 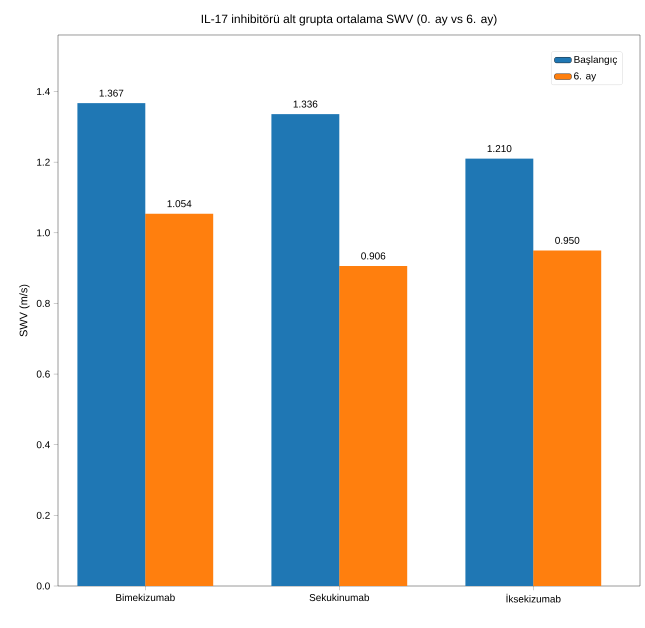 What do you see at coordinates (306, 104) in the screenshot?
I see `data-label: 1.336` at bounding box center [306, 104].